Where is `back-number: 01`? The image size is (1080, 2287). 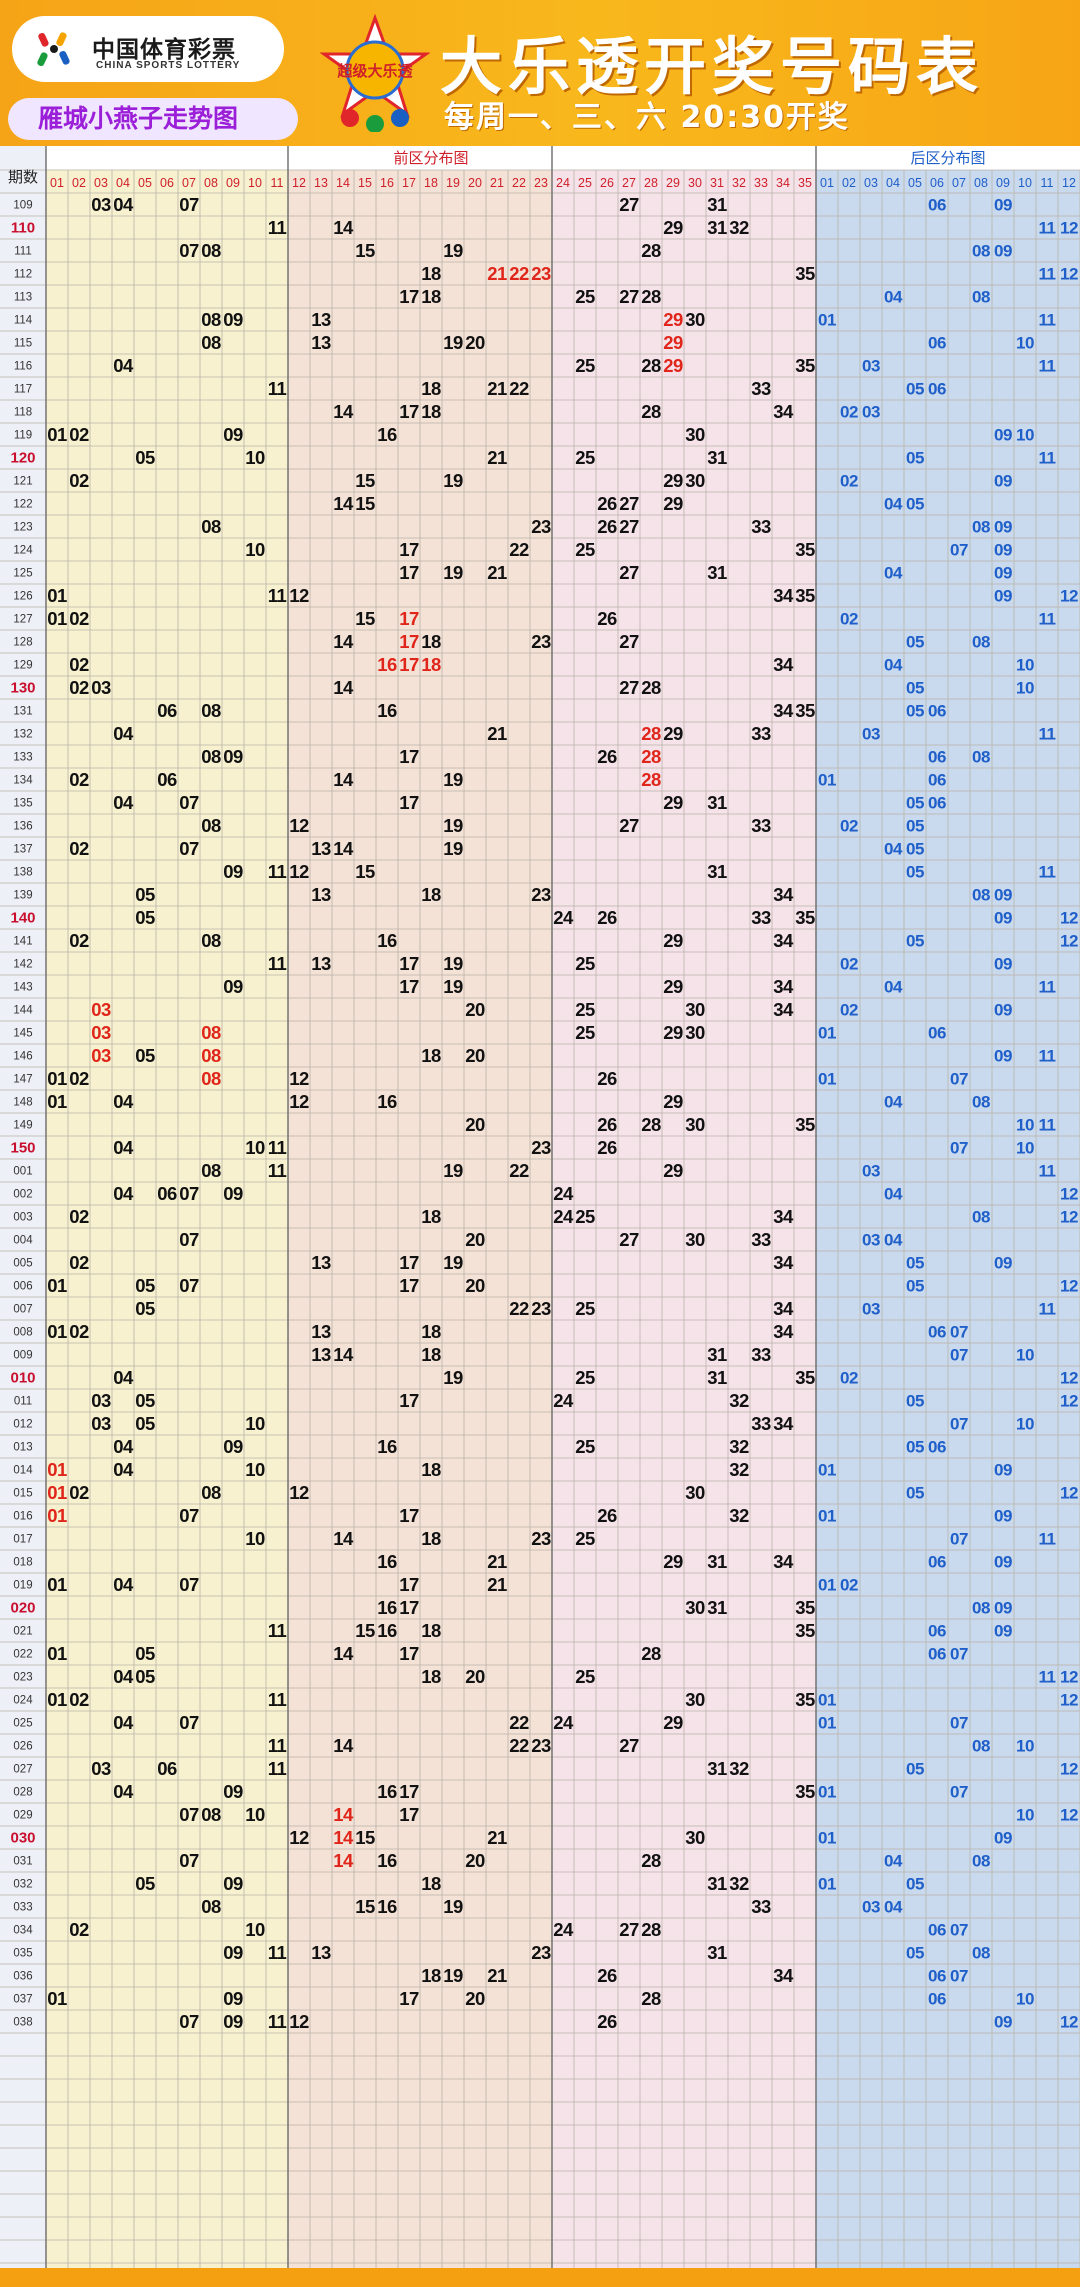 back-number: 01 is located at coordinates (827, 1033).